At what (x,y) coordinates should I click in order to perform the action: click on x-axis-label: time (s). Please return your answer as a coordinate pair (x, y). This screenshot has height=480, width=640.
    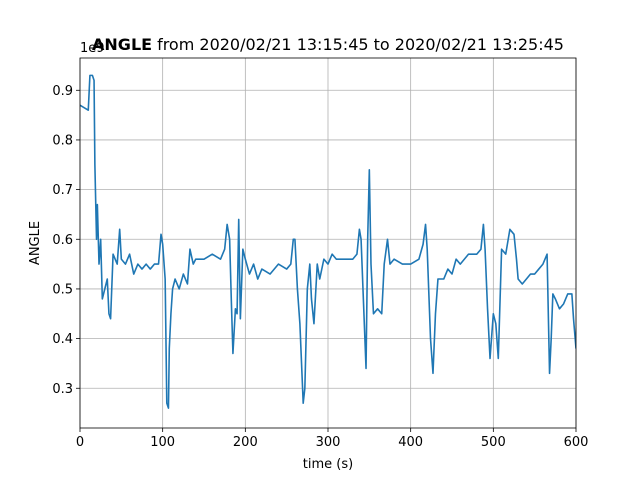
    Looking at the image, I should click on (328, 464).